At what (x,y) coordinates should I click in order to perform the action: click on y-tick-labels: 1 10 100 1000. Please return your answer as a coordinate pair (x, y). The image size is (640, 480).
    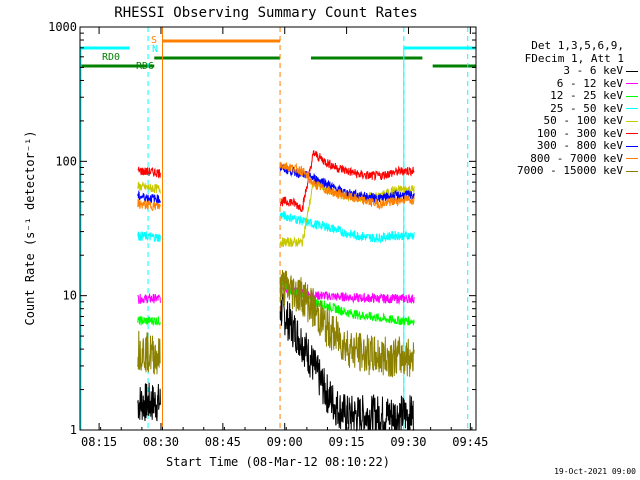
    Looking at the image, I should click on (62, 228).